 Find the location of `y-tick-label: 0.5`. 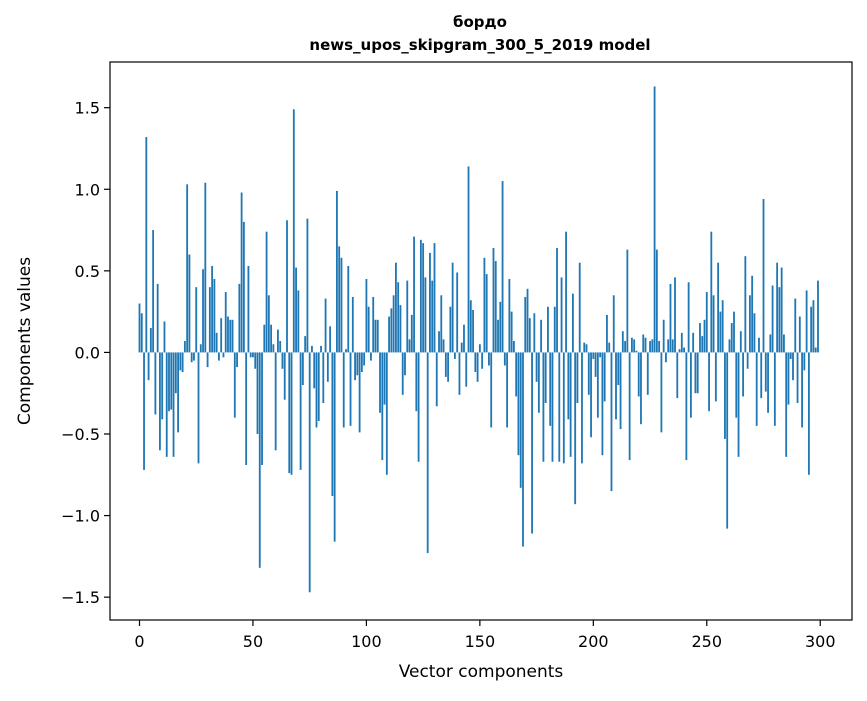

y-tick-label: 0.5 is located at coordinates (87, 271).